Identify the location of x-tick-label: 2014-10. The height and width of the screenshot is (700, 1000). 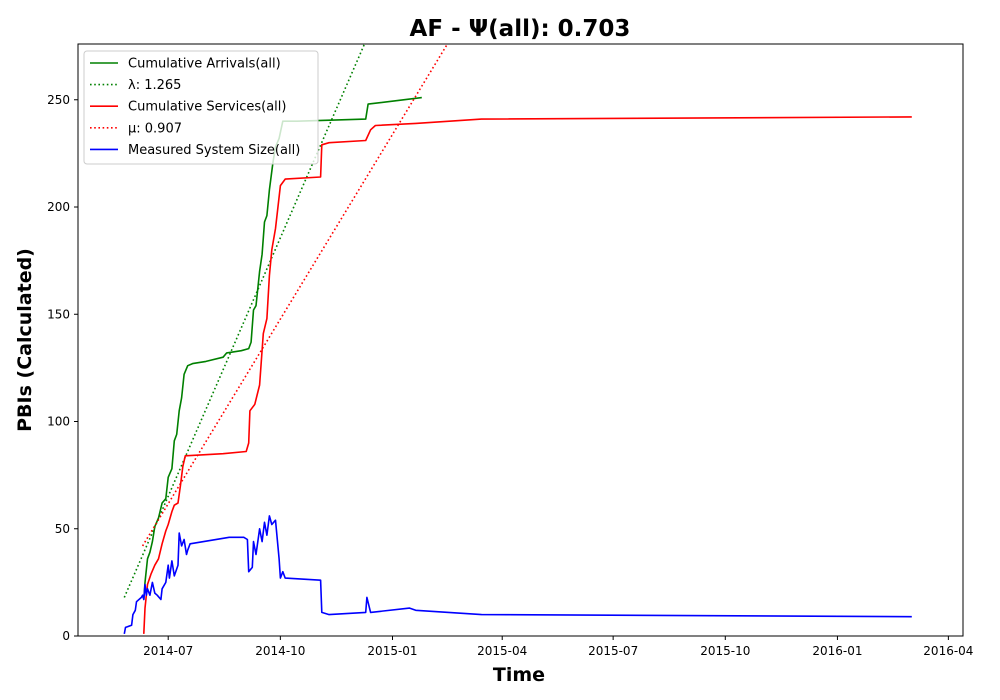
(280, 651).